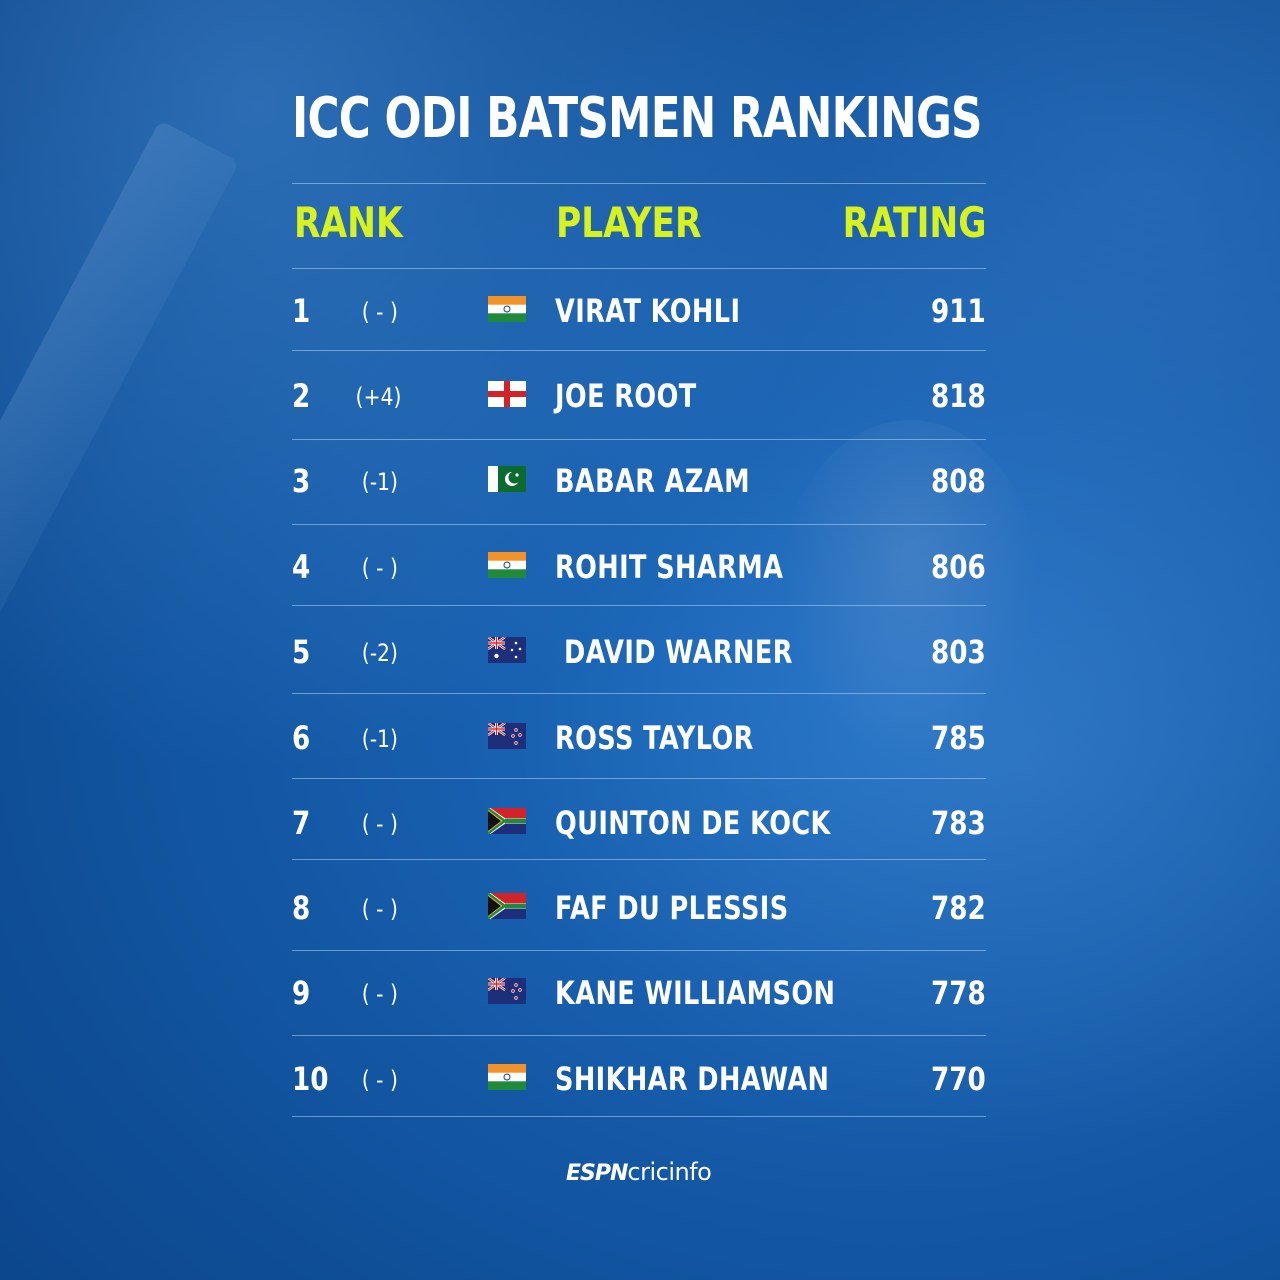 The width and height of the screenshot is (1280, 1280). What do you see at coordinates (692, 1079) in the screenshot?
I see `player-name: SHIKHAR DHAWAN` at bounding box center [692, 1079].